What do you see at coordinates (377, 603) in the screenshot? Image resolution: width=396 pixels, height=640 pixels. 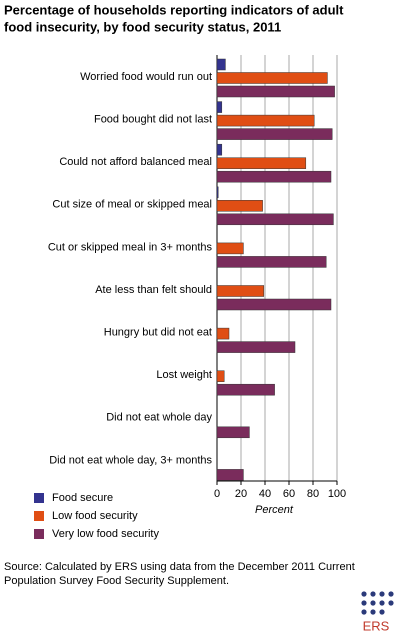 I see `logo-dots` at bounding box center [377, 603].